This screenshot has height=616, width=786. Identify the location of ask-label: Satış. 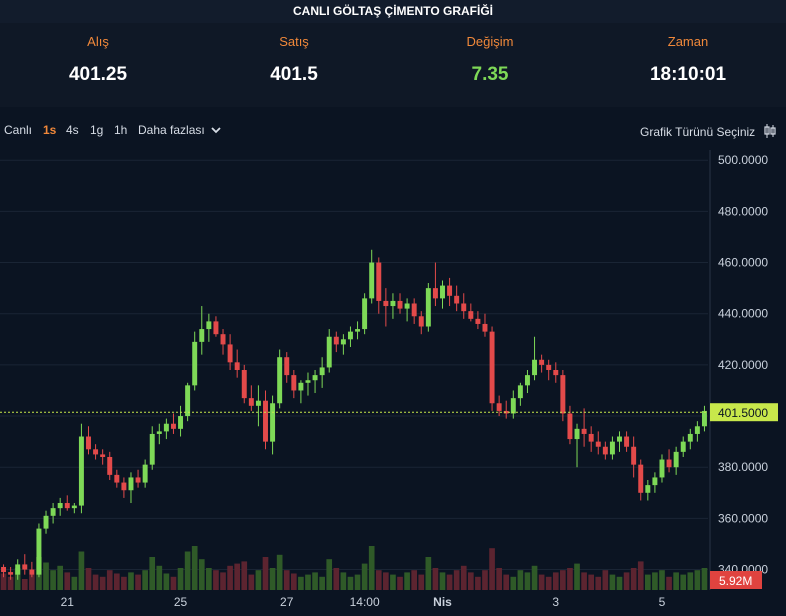
(294, 41).